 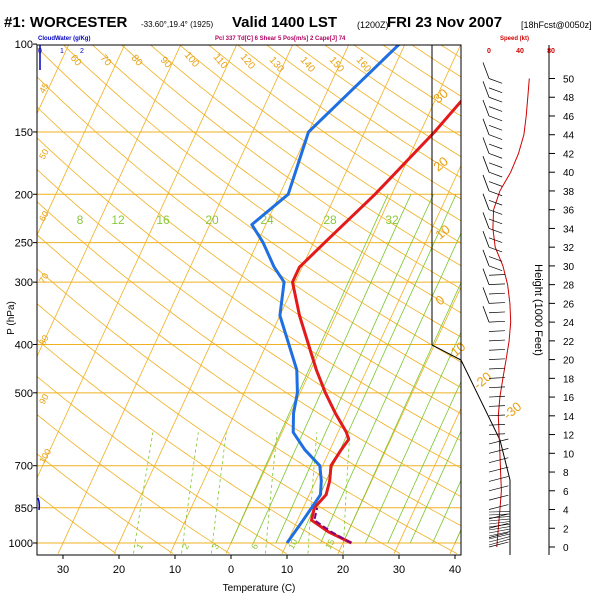 What do you see at coordinates (24, 195) in the screenshot?
I see `y-tick-label: 200` at bounding box center [24, 195].